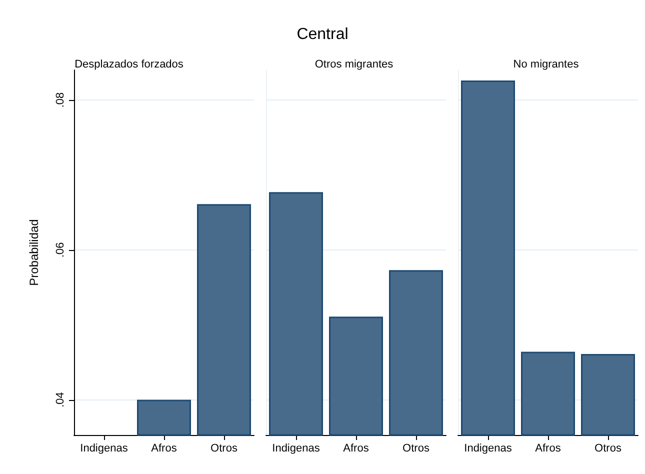 The image size is (645, 474). Describe the element at coordinates (34, 252) in the screenshot. I see `y-axis-title: Probabilidad` at that location.